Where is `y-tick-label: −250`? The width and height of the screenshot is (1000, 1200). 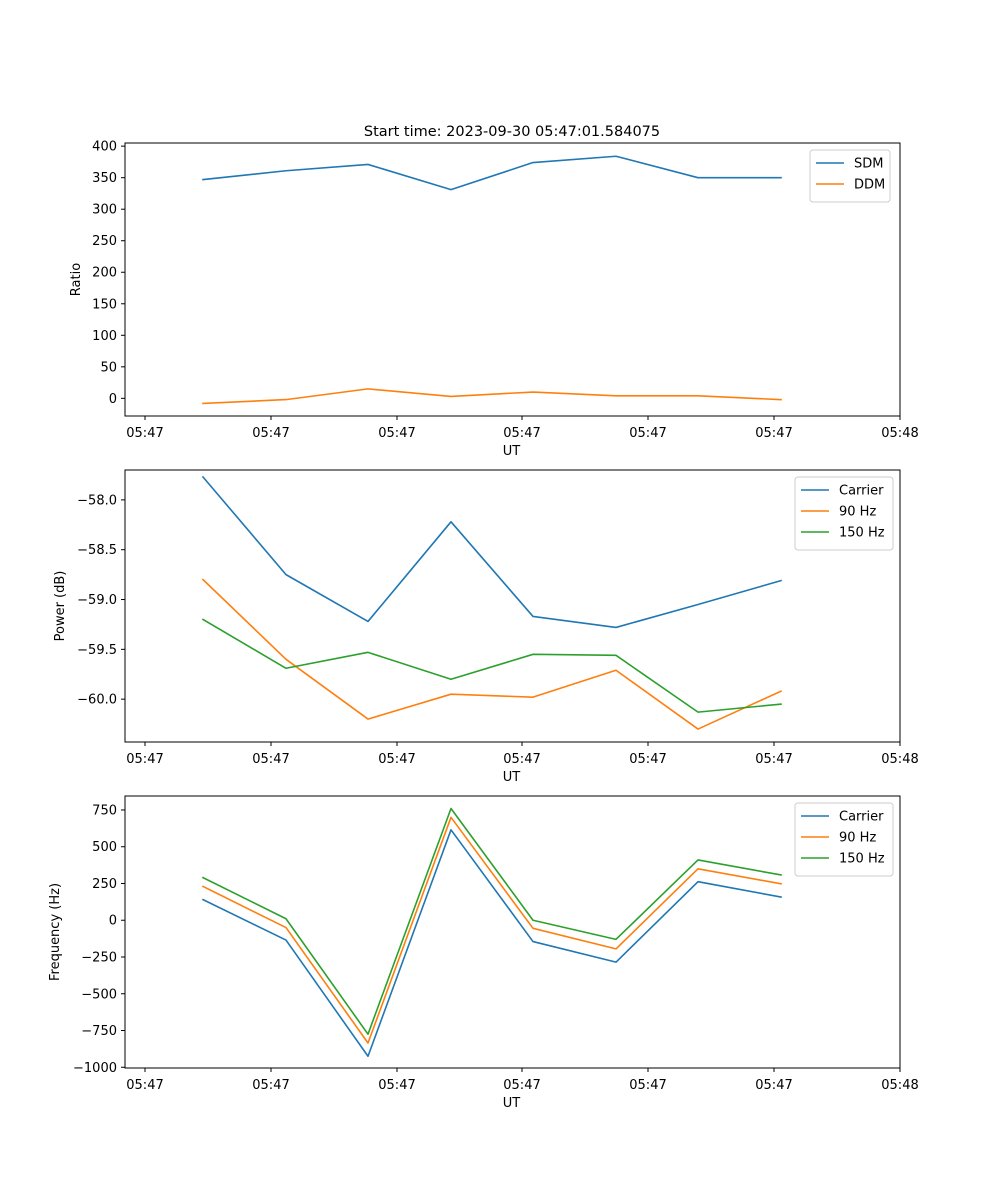 y-tick-label: −250 is located at coordinates (99, 957).